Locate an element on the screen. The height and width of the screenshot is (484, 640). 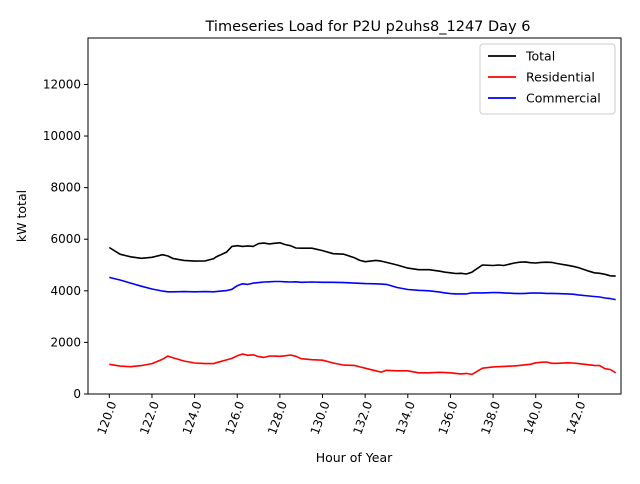
x-tick-label: 140.0 is located at coordinates (533, 417).